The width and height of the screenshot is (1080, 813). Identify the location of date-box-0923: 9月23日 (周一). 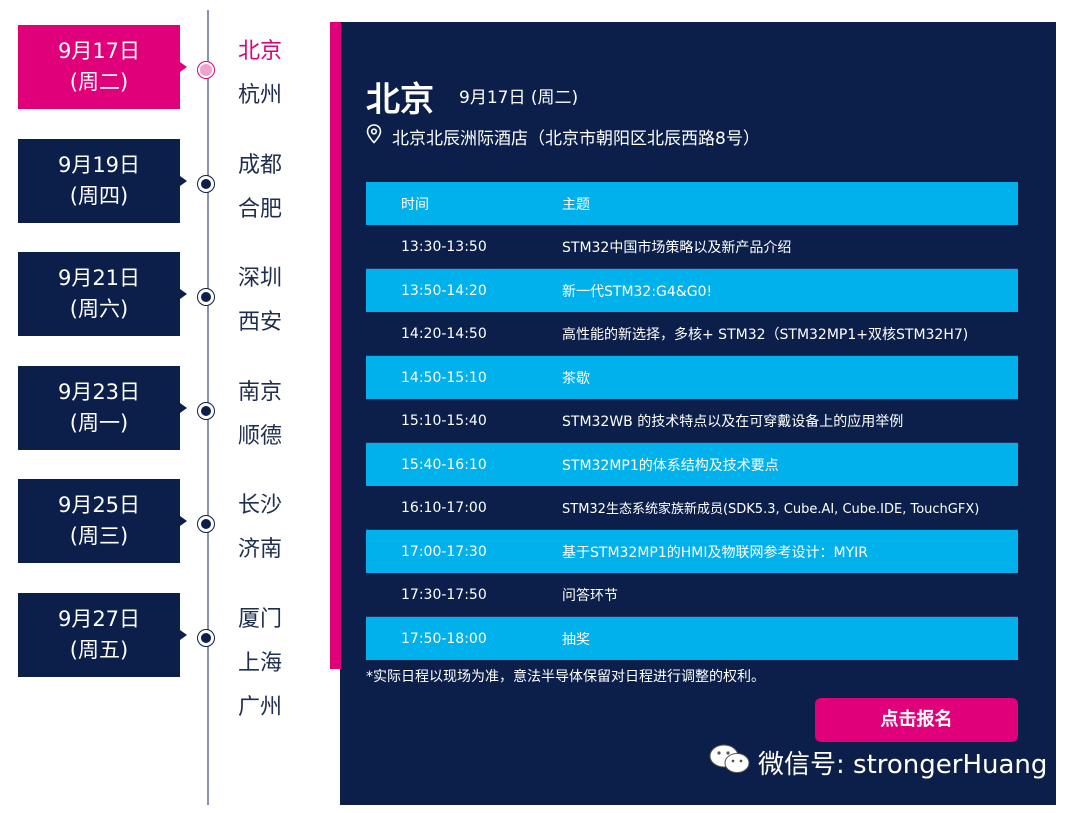
(102, 408).